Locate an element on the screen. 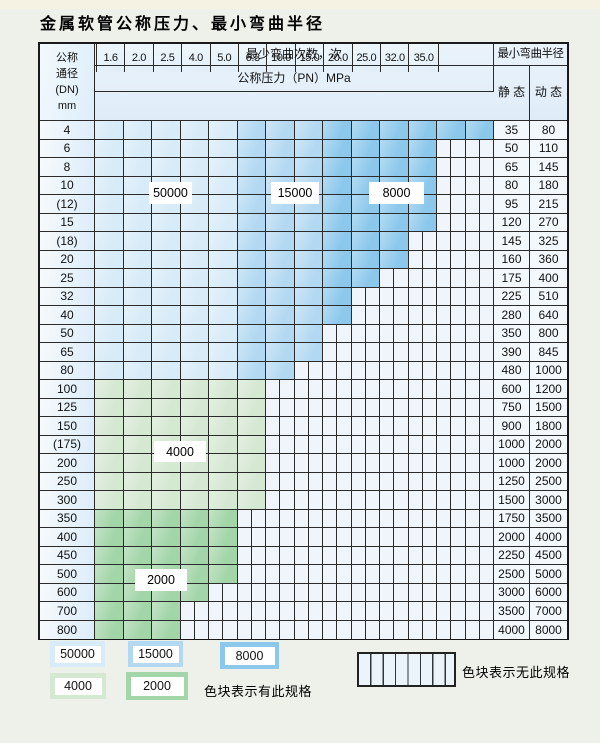 Image resolution: width=600 pixels, height=743 pixels. dn-cell: 8 is located at coordinates (67, 167).